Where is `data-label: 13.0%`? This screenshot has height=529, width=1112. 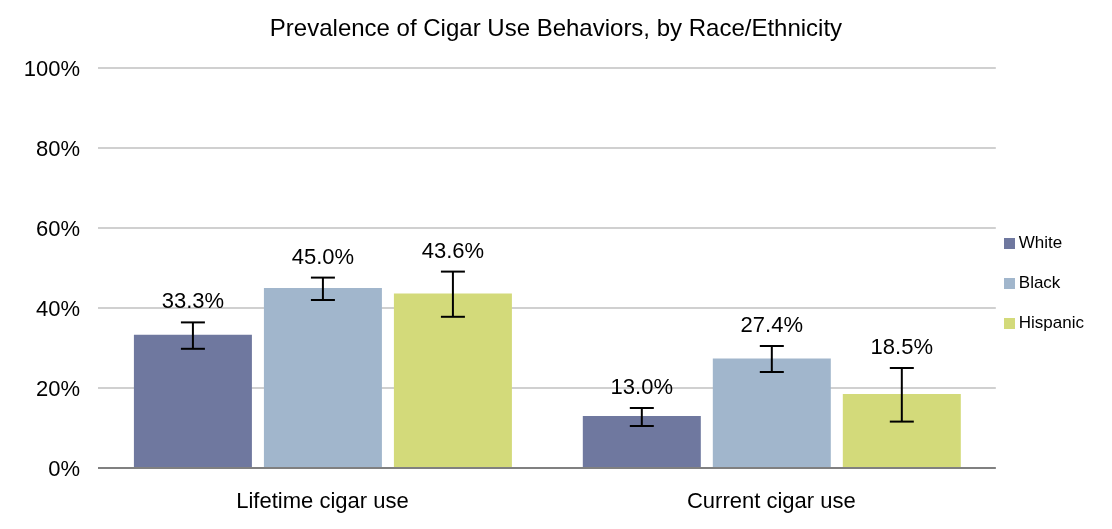 data-label: 13.0% is located at coordinates (642, 386).